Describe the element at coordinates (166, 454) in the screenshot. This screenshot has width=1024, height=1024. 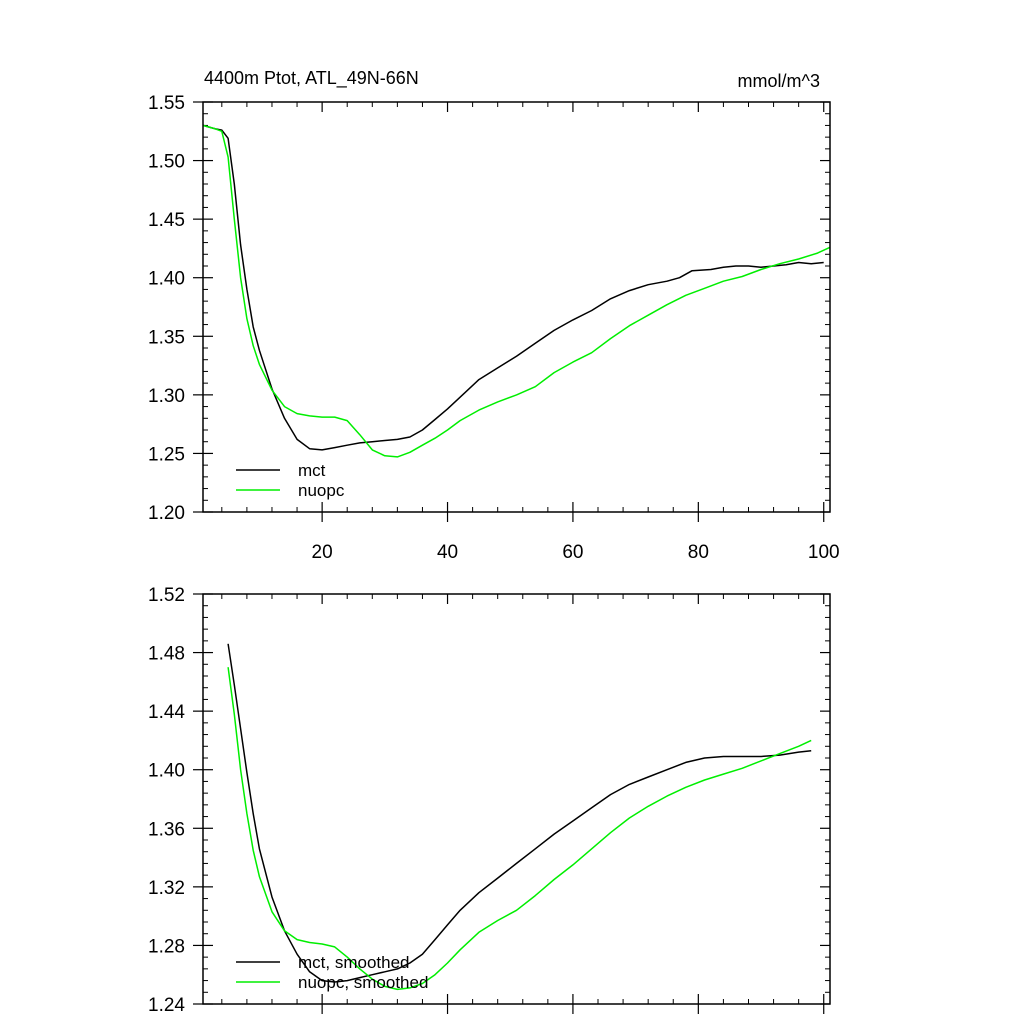
I see `y-tick-label: 1.25` at that location.